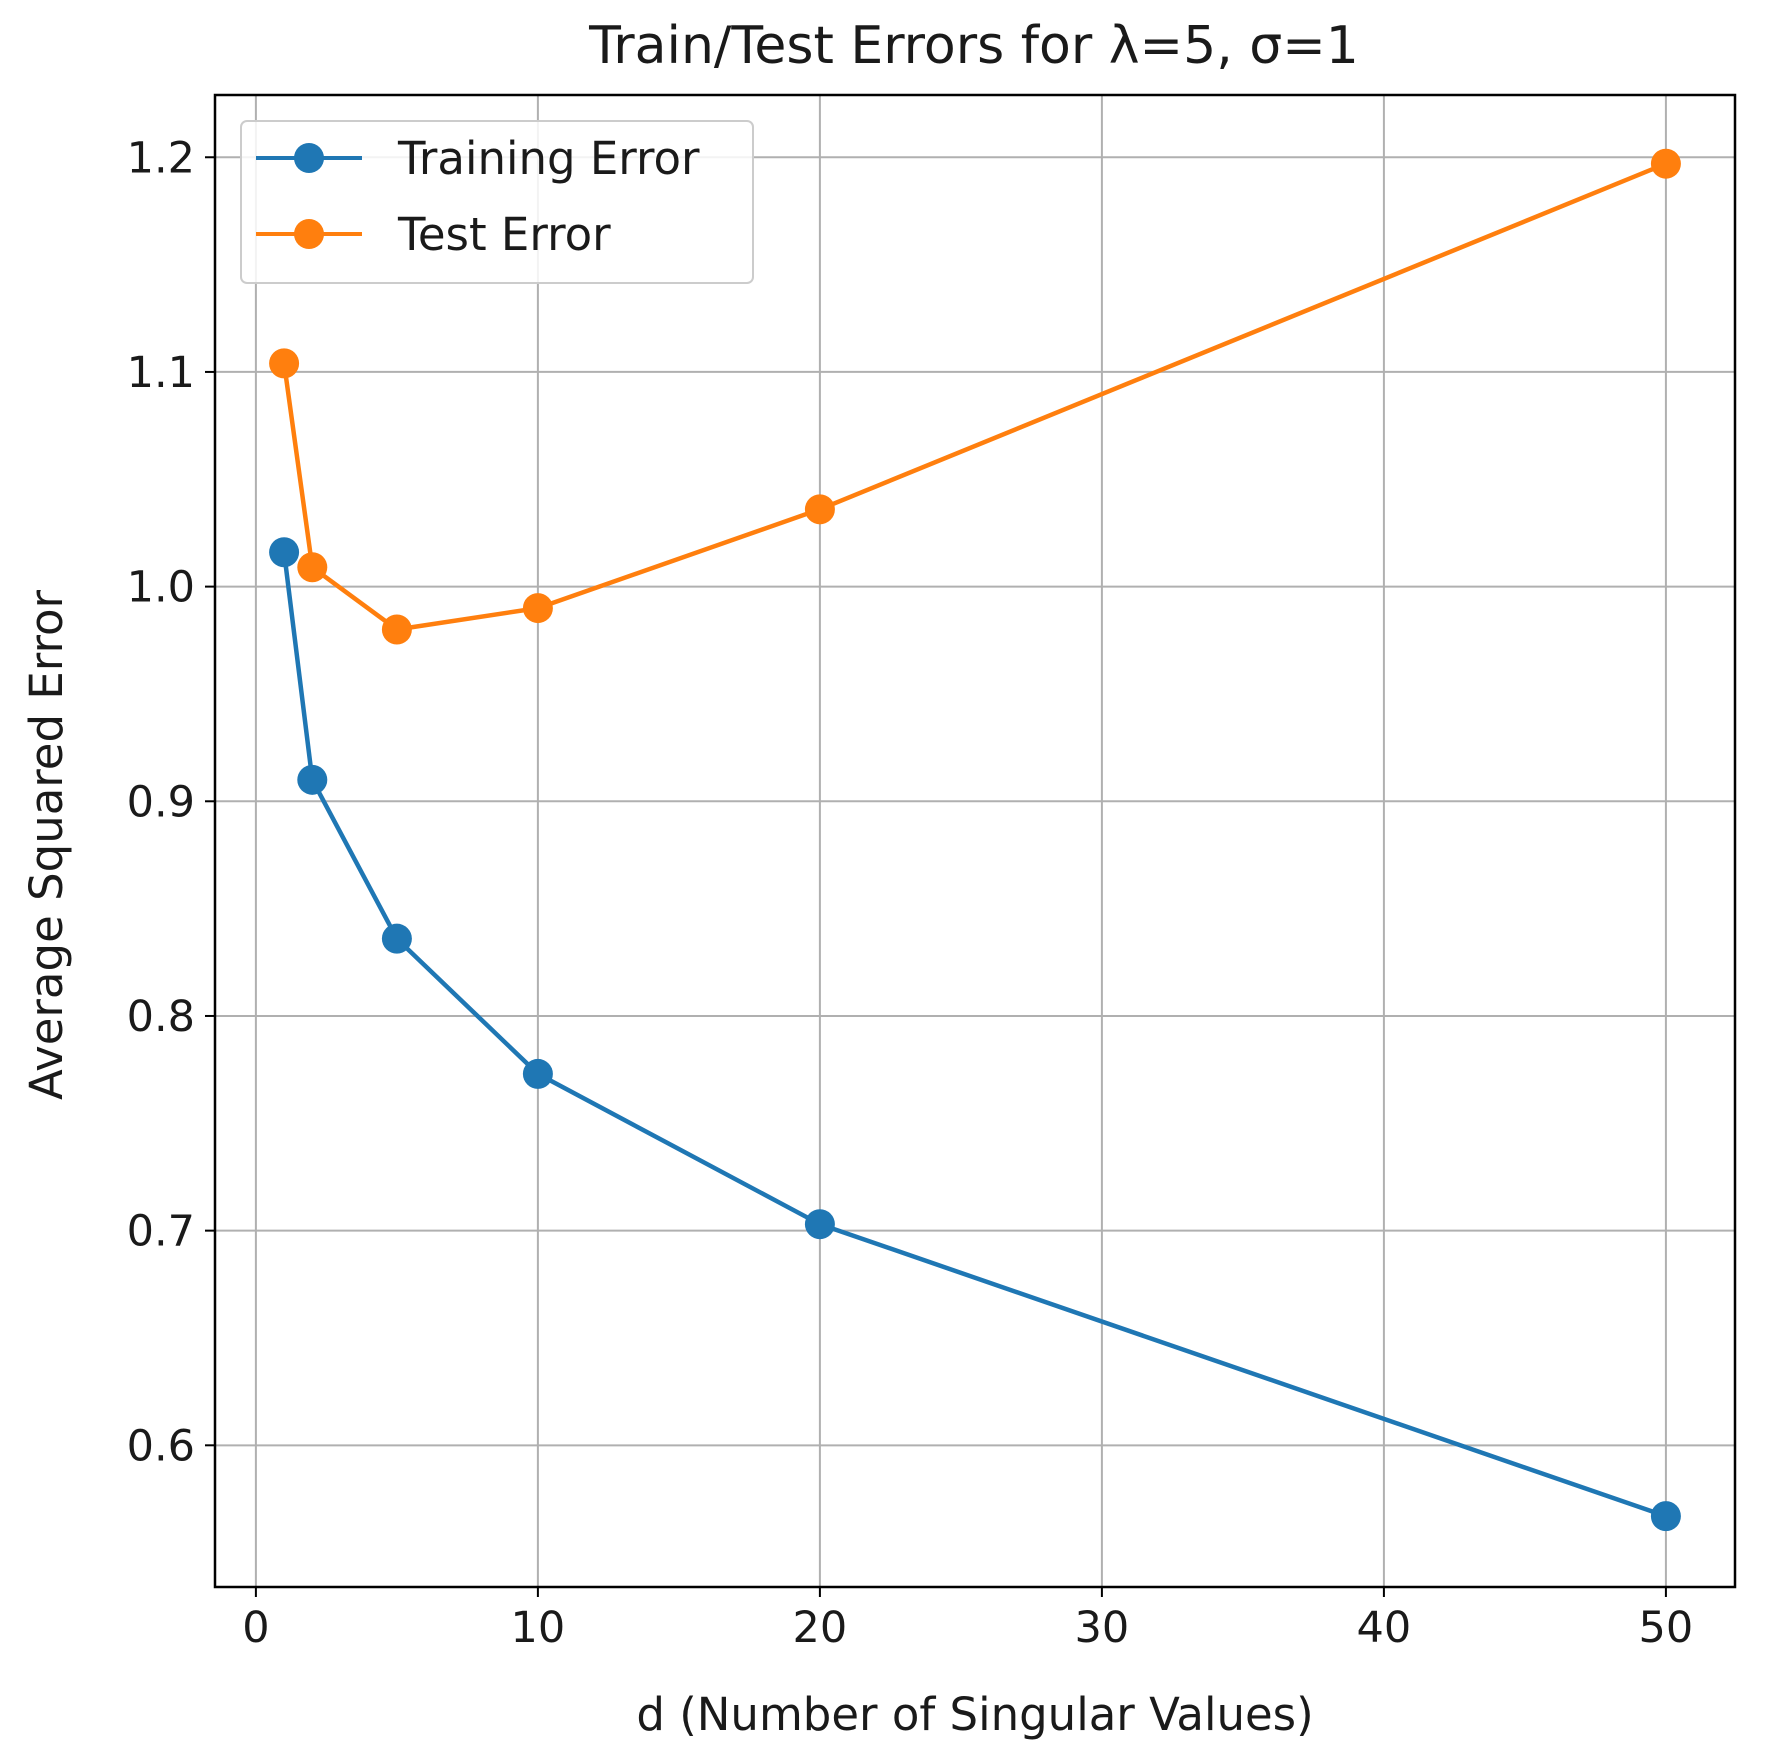 The image size is (1792, 1758). What do you see at coordinates (309, 158) in the screenshot?
I see `legend-marker-training` at bounding box center [309, 158].